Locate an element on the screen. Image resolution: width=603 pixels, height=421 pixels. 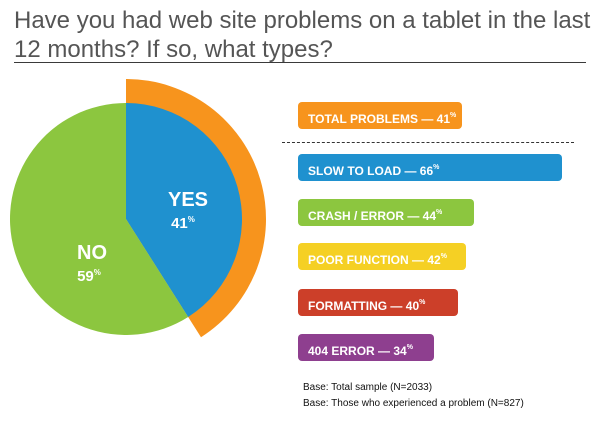
bar-crash-error: CRASH / ERROR — 44% is located at coordinates (386, 212).